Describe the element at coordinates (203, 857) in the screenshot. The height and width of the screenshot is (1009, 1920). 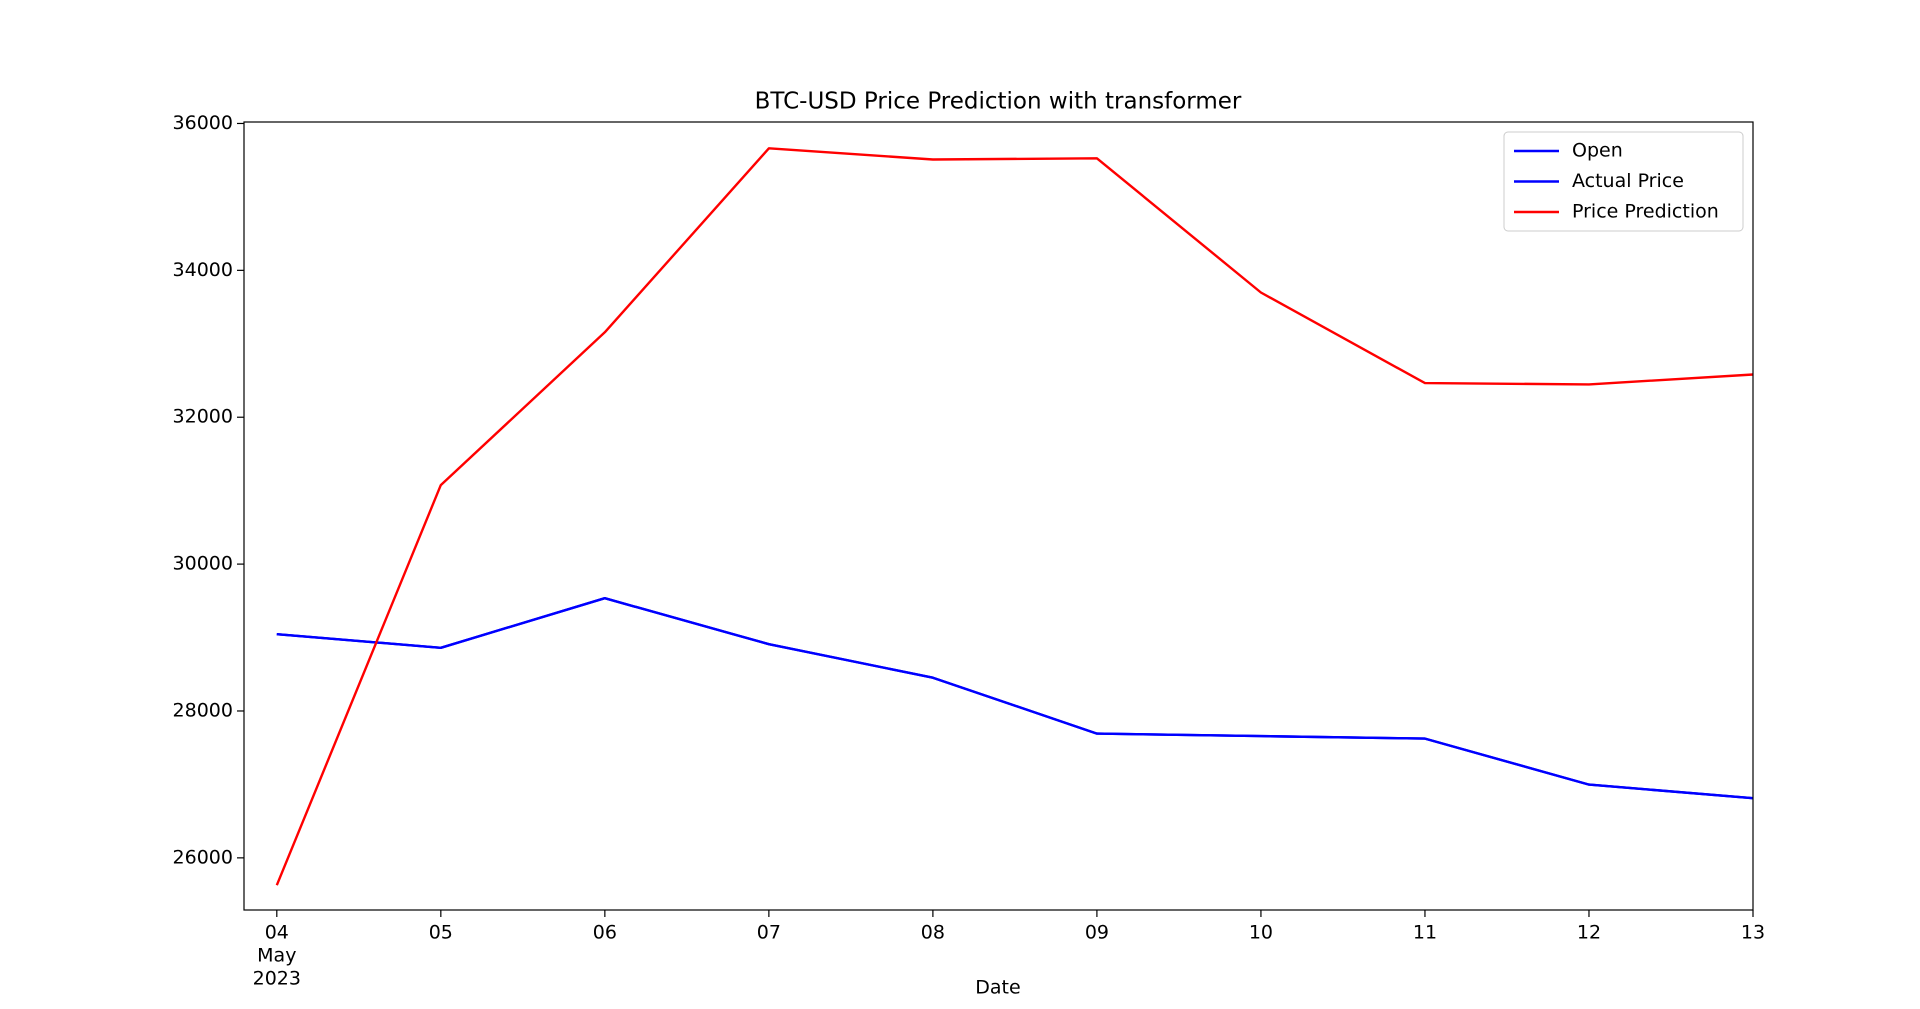
I see `y-tick-label: 26000` at that location.